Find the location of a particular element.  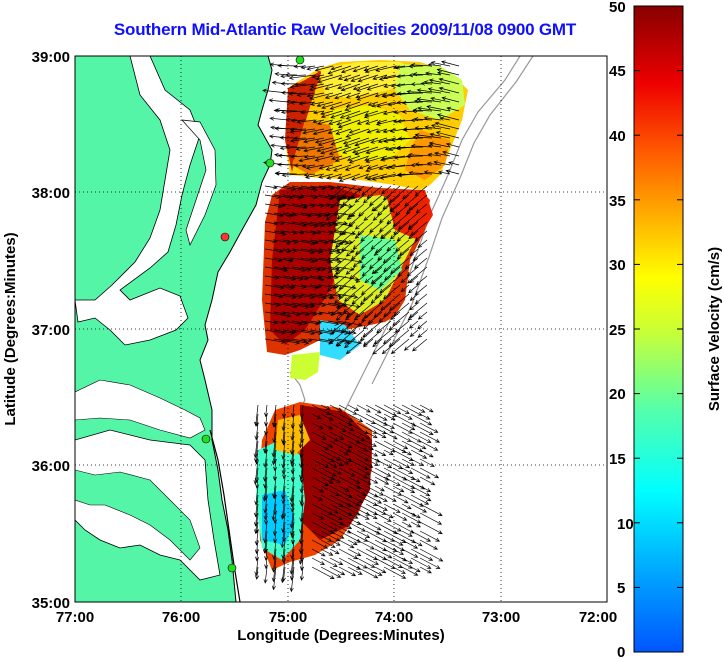

y-tick-label: 38:00 is located at coordinates (51, 193).